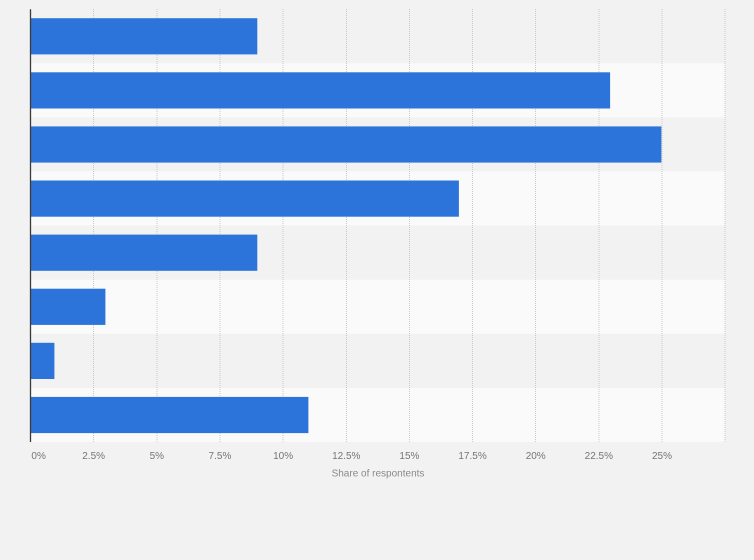 The height and width of the screenshot is (560, 754). I want to click on svg-text: 7.5%, so click(220, 456).